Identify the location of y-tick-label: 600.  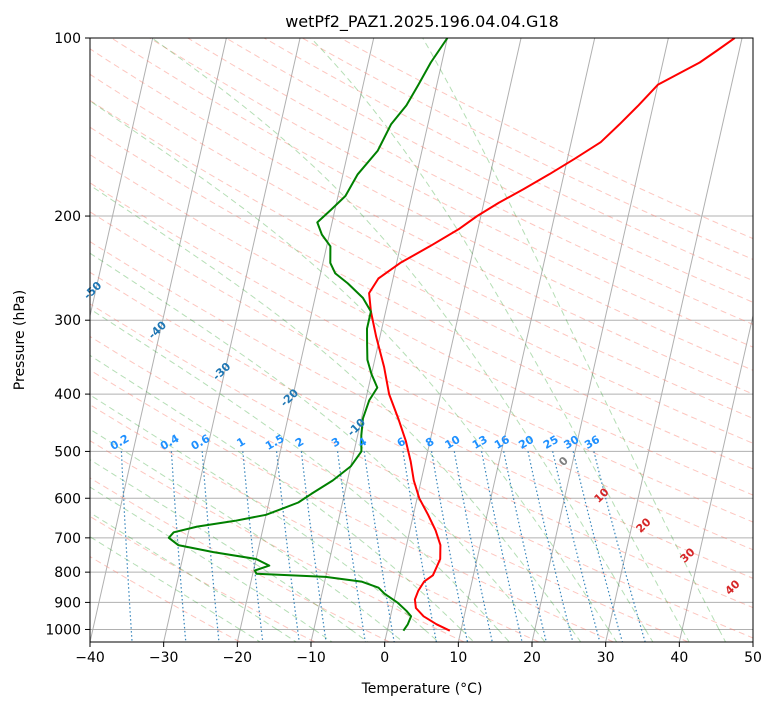
(67, 499).